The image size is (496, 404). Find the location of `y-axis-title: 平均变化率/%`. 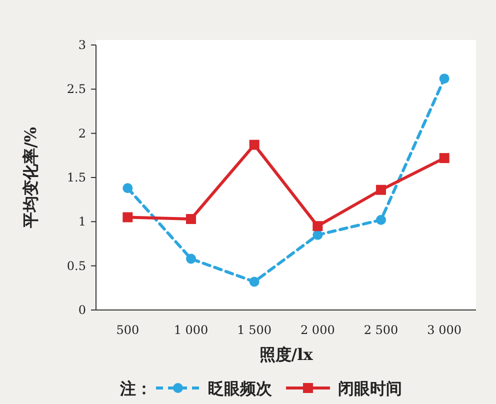

y-axis-title: 平均变化率/% is located at coordinates (30, 178).